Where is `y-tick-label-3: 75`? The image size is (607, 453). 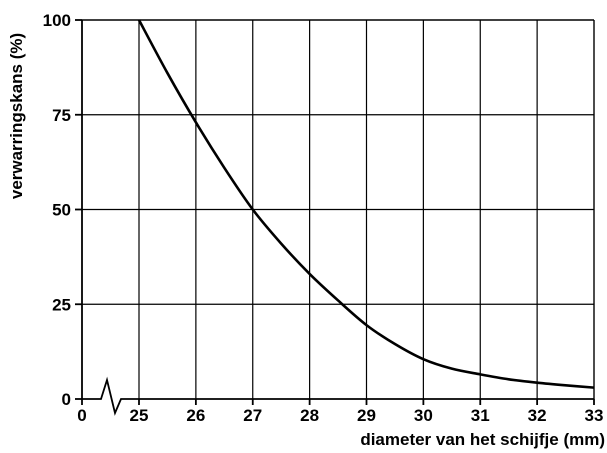 y-tick-label-3: 75 is located at coordinates (61, 115).